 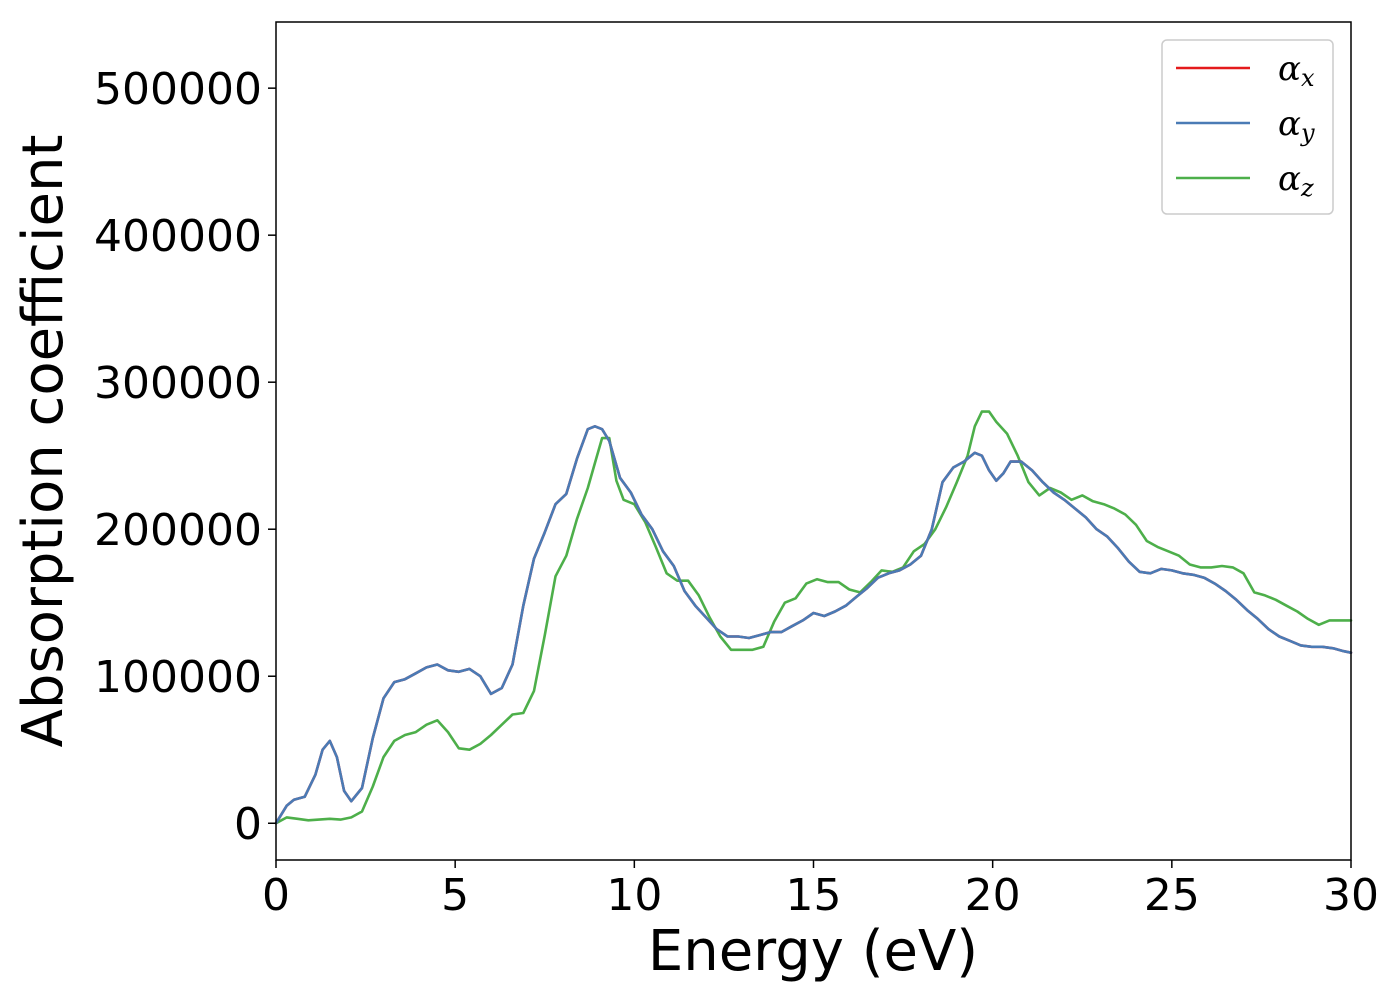 I want to click on x-axis: 0 5 10 15 20 25 30, so click(x=820, y=890).